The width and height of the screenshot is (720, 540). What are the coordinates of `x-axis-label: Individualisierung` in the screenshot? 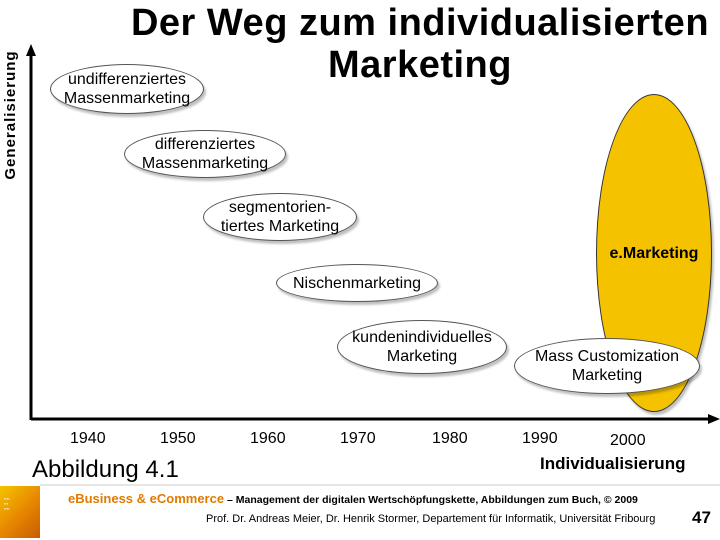 It's located at (613, 463).